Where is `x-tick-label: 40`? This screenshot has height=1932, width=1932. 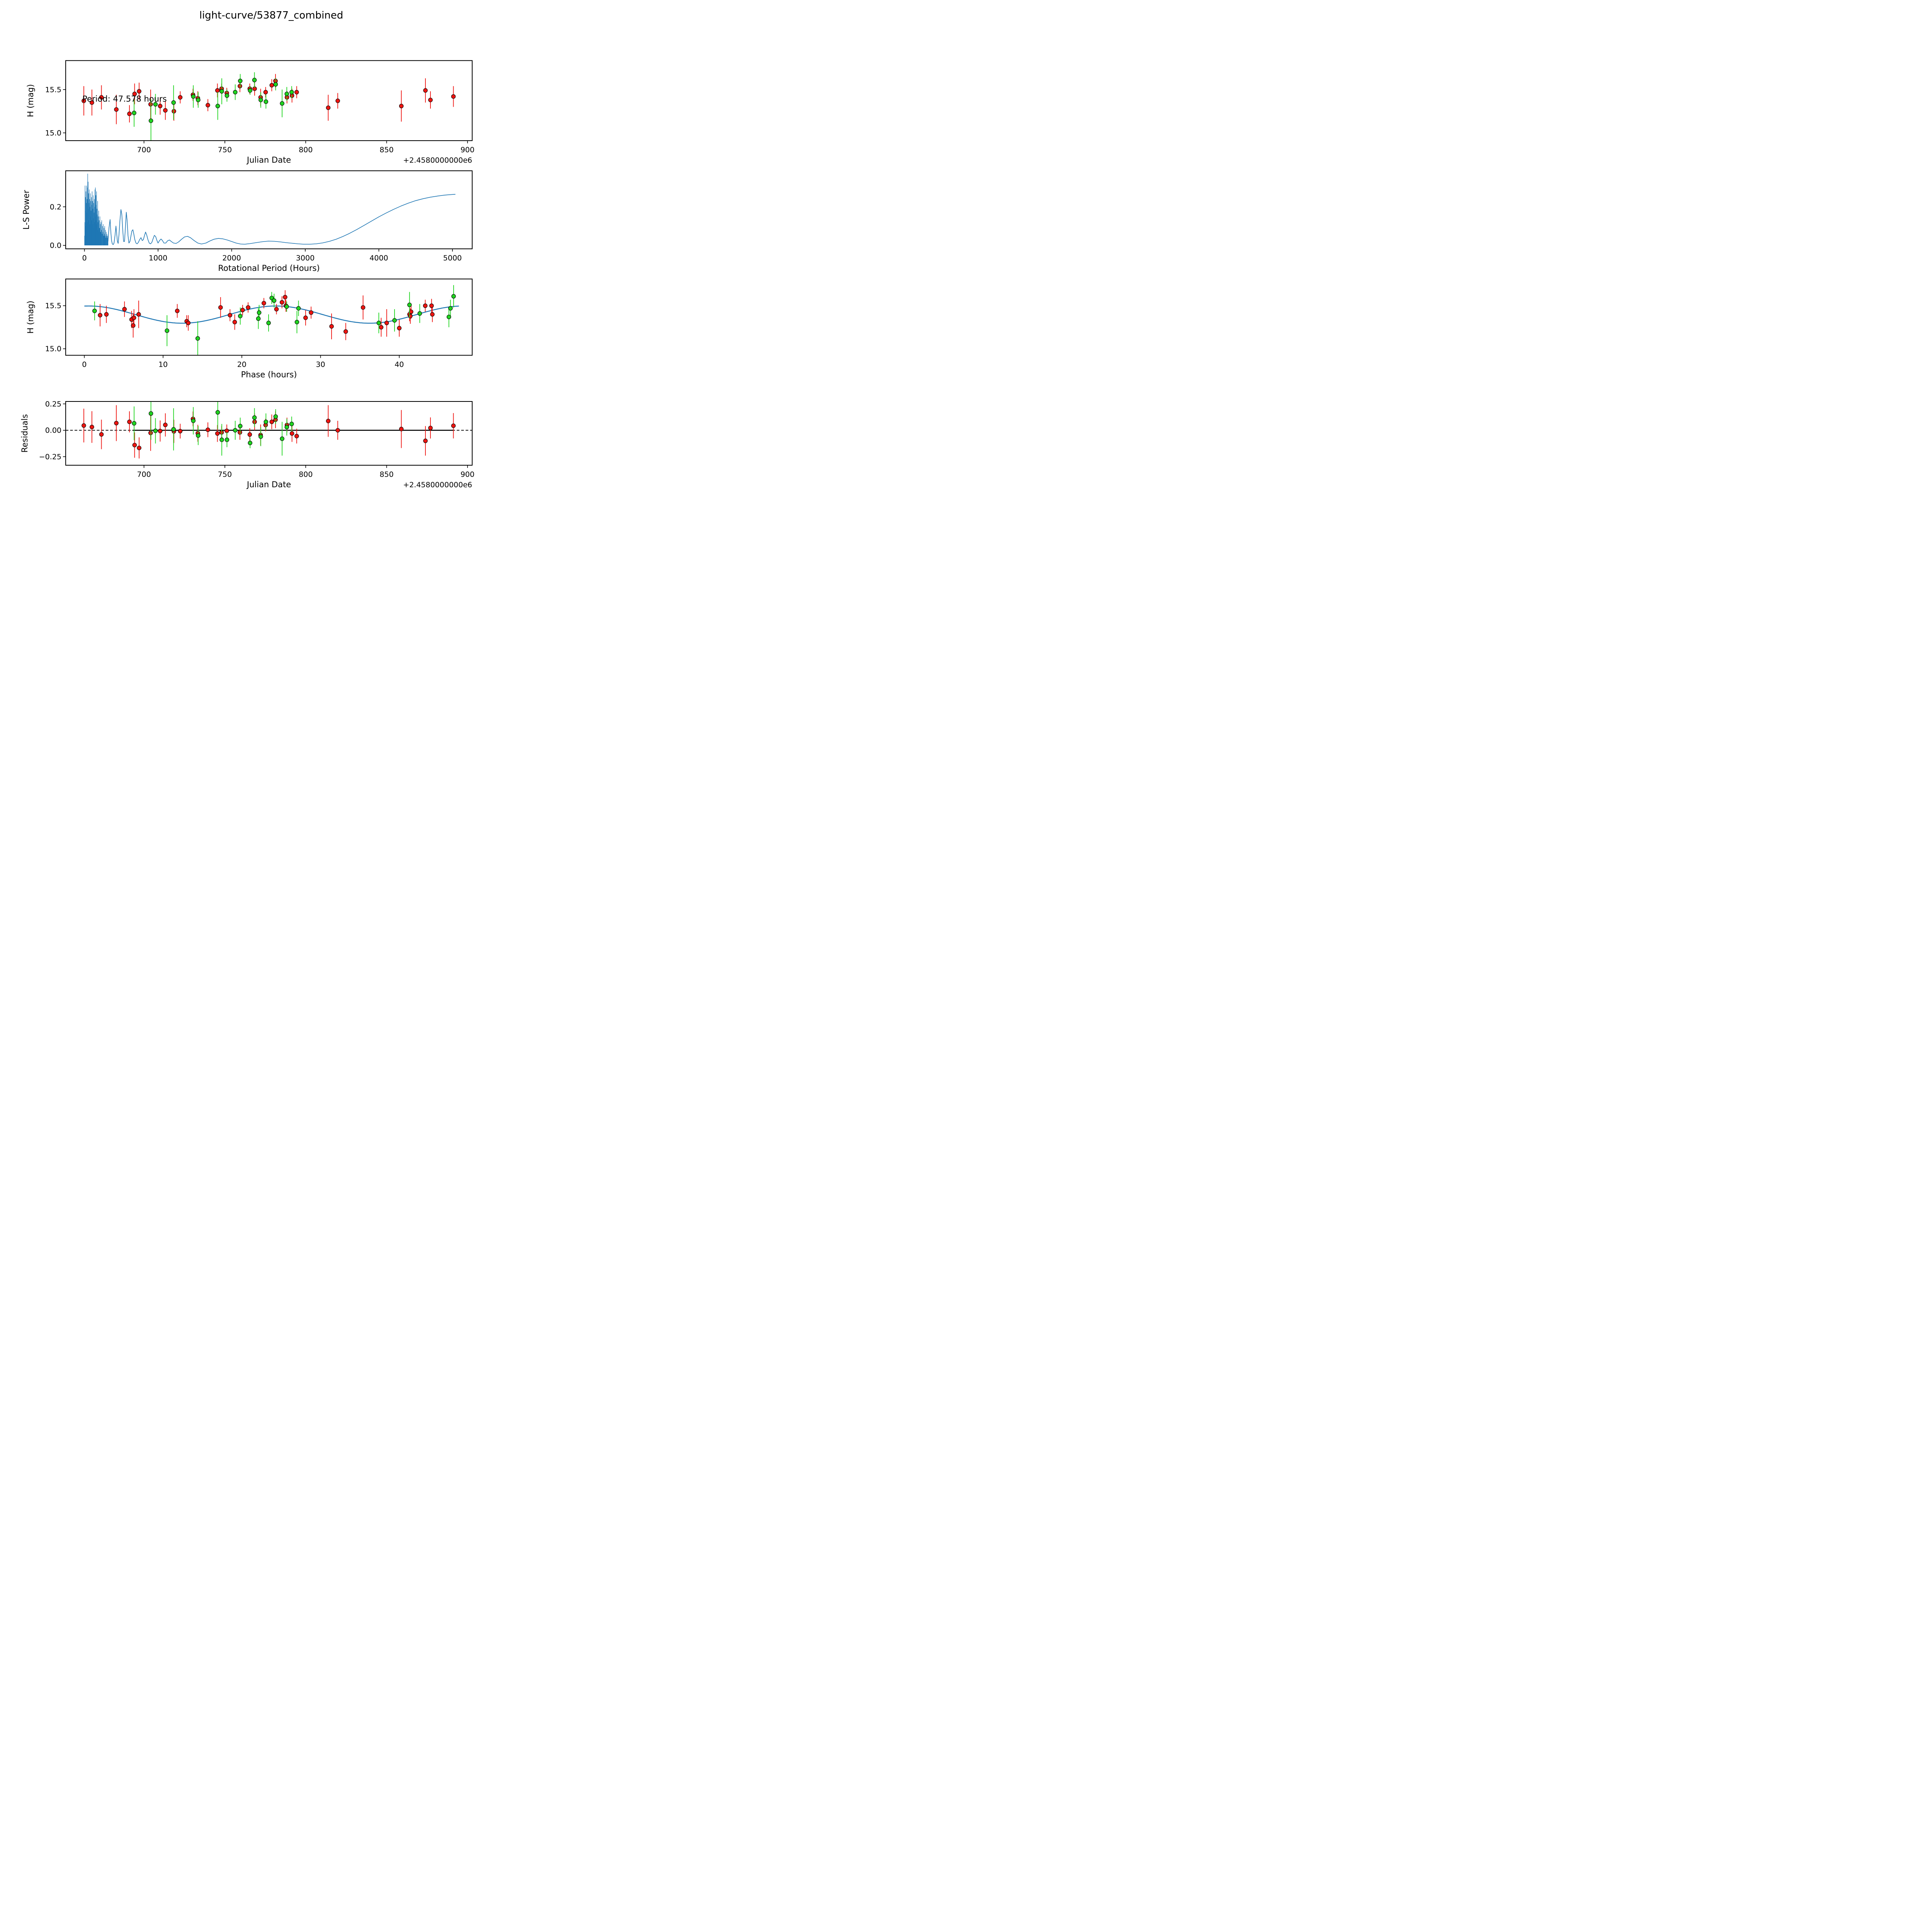
x-tick-label: 40 is located at coordinates (400, 365).